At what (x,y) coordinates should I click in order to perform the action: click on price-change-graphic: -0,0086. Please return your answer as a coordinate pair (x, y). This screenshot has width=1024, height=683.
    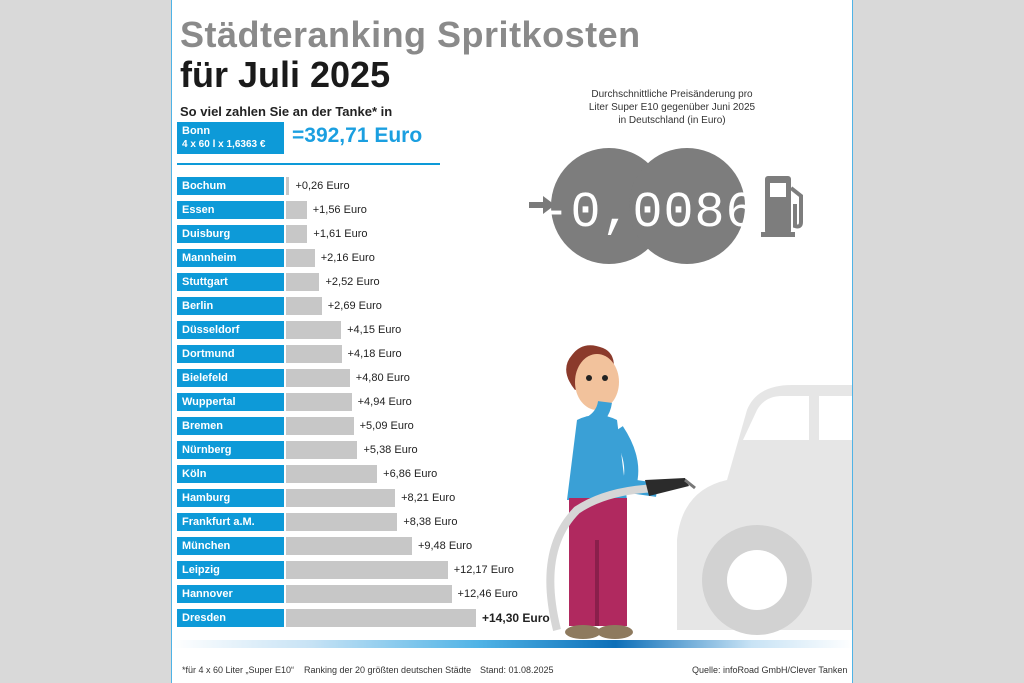
    Looking at the image, I should click on (666, 206).